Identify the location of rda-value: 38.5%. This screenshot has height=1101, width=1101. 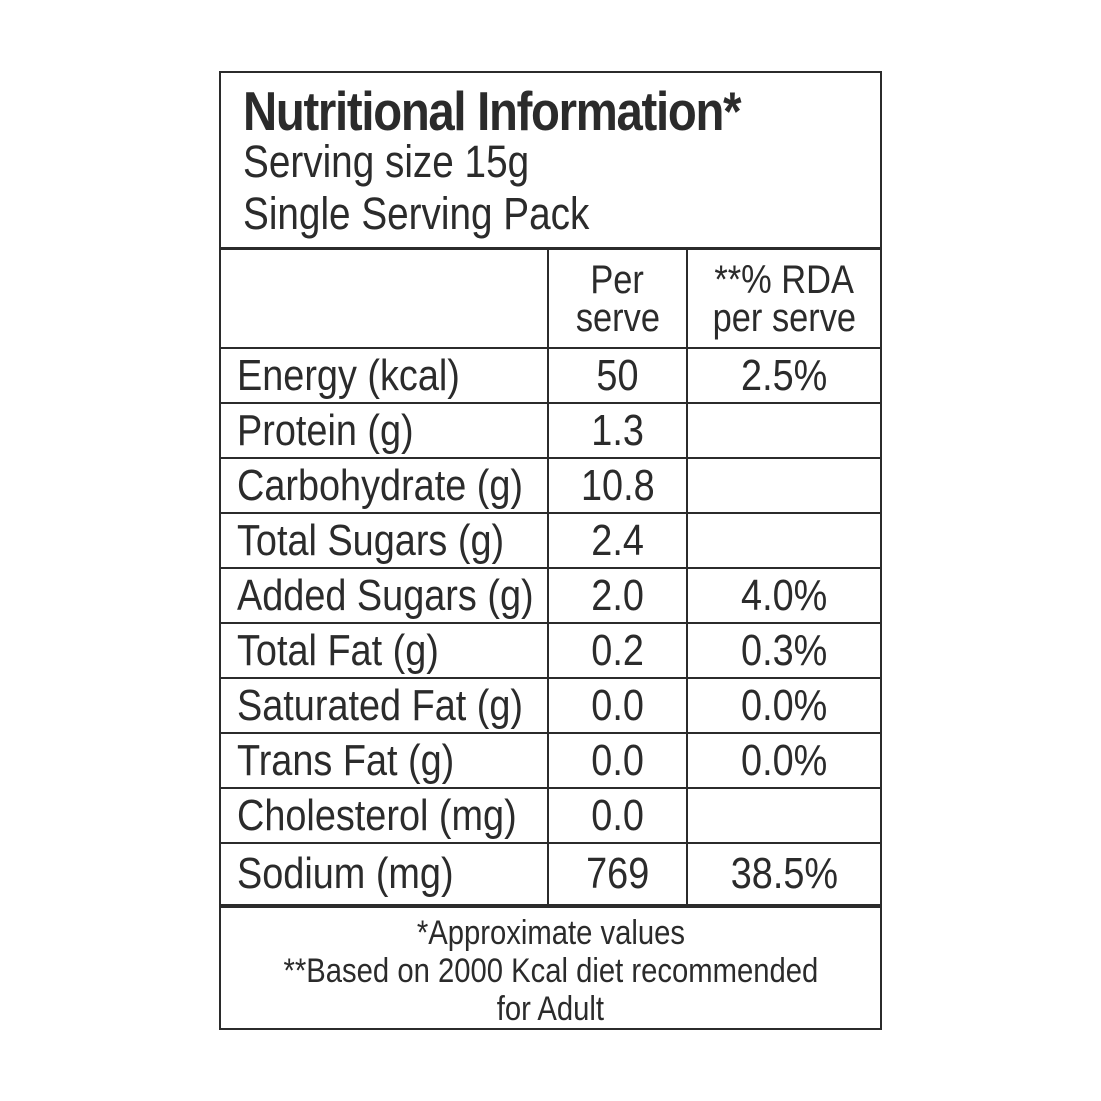
(783, 874).